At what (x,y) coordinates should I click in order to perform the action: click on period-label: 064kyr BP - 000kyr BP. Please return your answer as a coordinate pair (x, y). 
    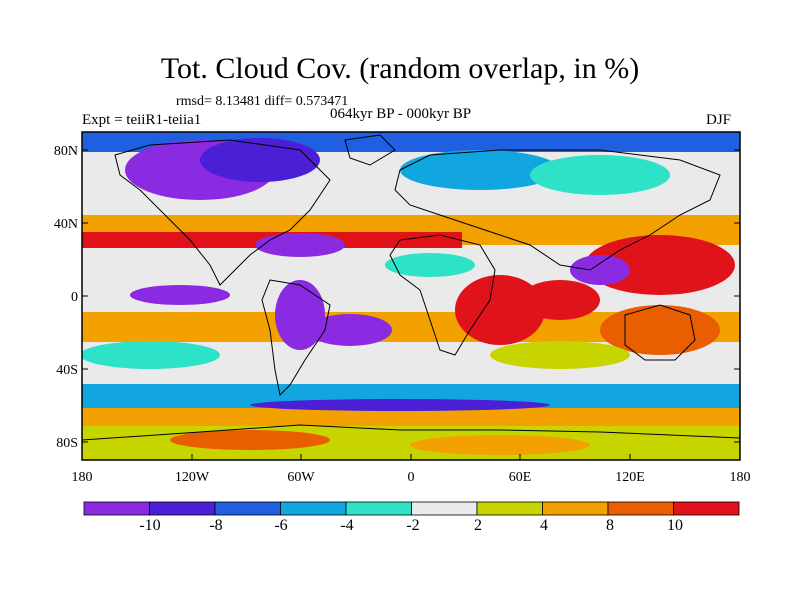
    Looking at the image, I should click on (401, 114).